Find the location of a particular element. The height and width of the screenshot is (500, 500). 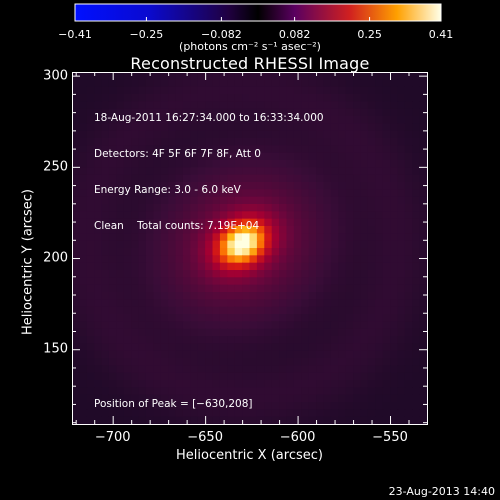

y-tick-label: 300 is located at coordinates (55, 76).